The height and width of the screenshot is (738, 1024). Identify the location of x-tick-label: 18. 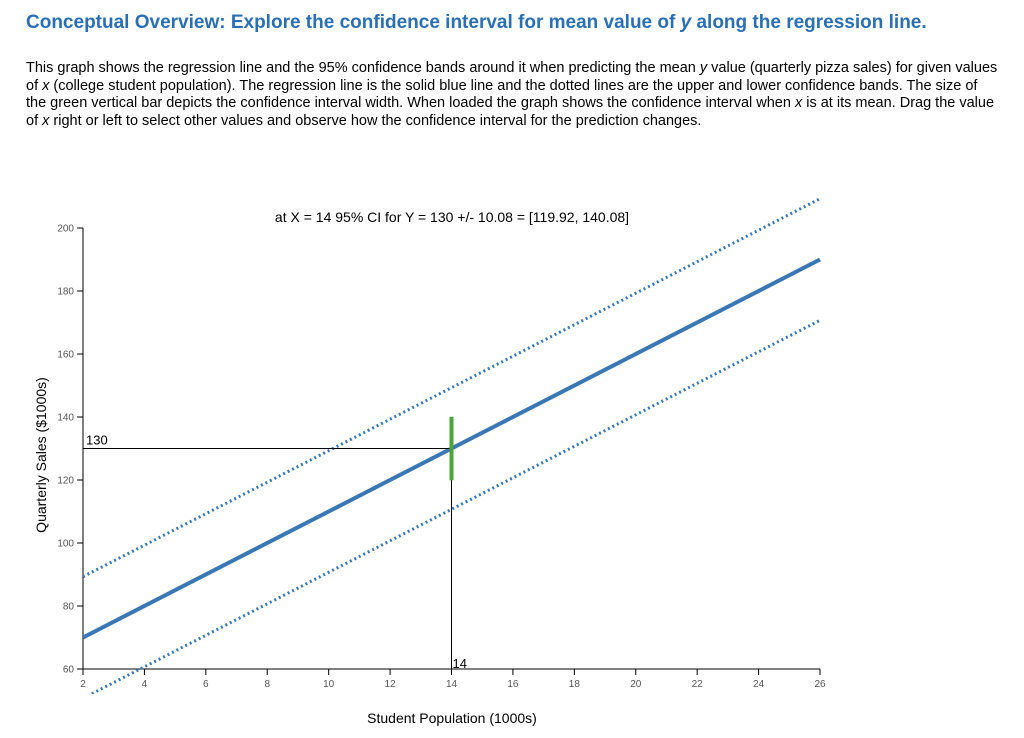
(575, 684).